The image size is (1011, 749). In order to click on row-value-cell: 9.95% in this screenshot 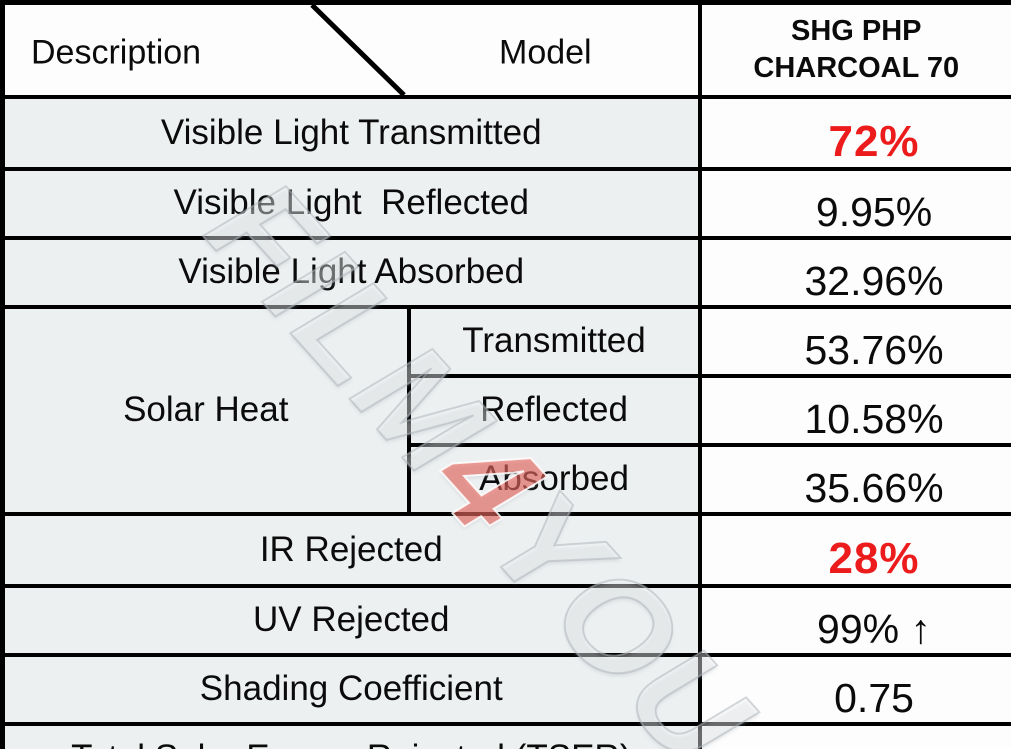, I will do `click(854, 203)`.